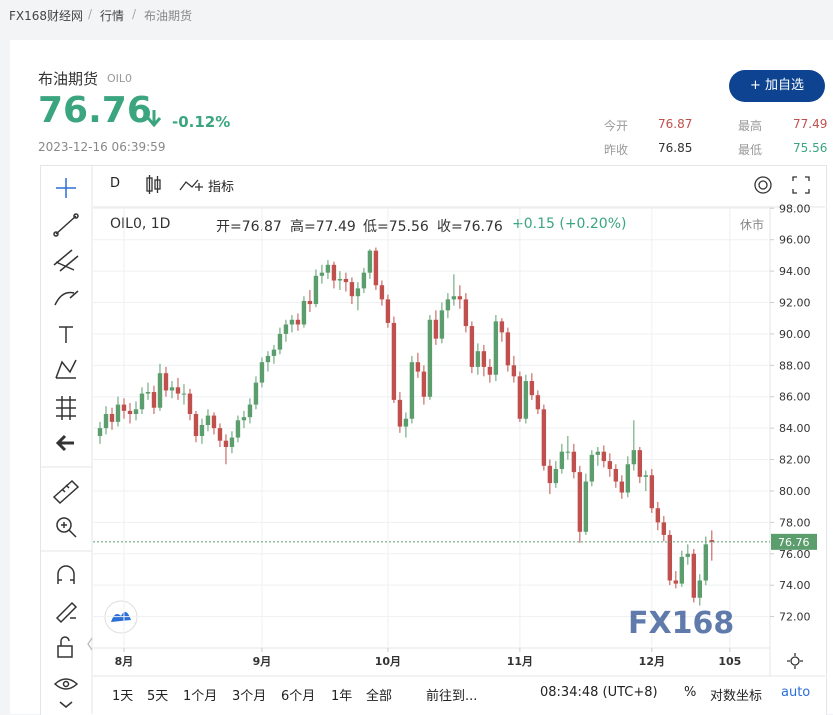 The height and width of the screenshot is (715, 833). I want to click on instrument-code: OIL0, so click(120, 78).